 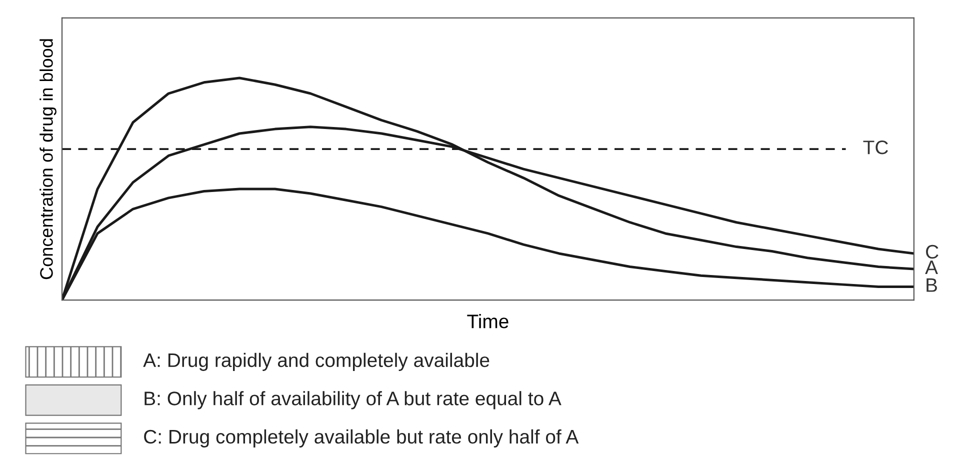 I want to click on y-axis-title: Concentration of drug in blood, so click(x=48, y=159).